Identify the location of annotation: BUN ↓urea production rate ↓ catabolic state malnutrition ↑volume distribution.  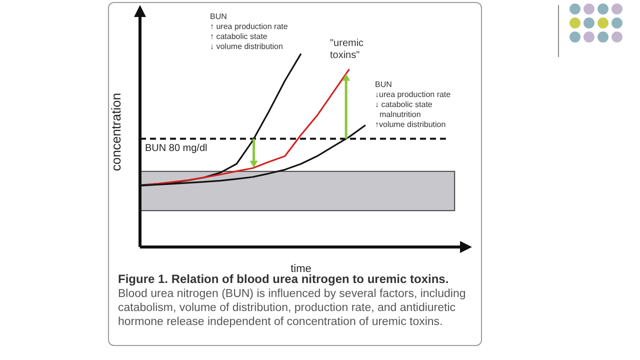
(413, 105).